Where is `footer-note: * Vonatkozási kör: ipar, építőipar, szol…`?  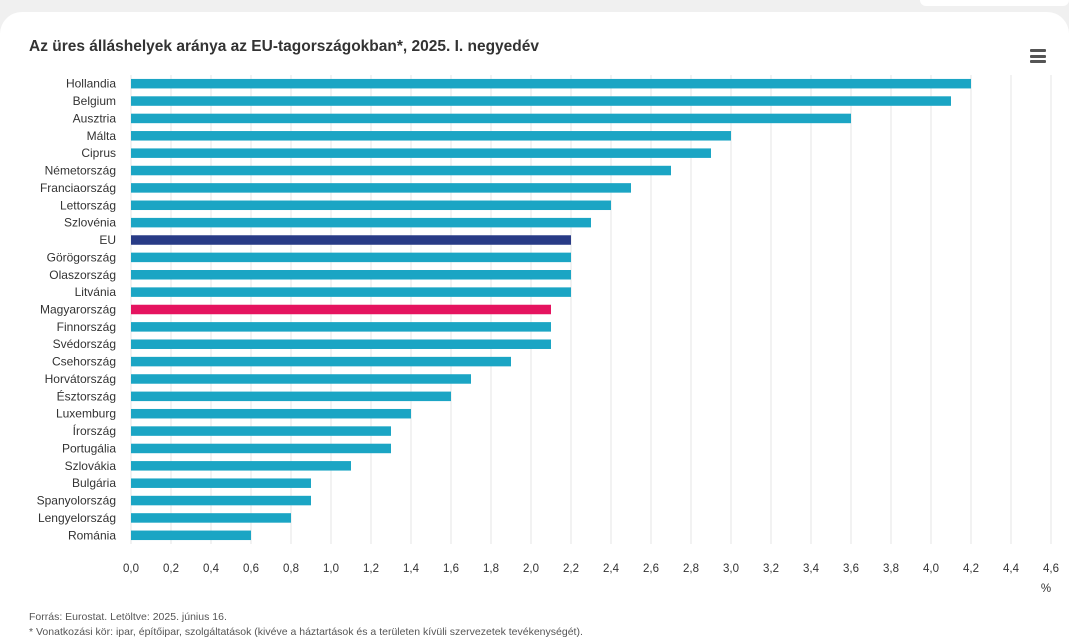
footer-note: * Vonatkozási kör: ipar, építőipar, szol… is located at coordinates (306, 632).